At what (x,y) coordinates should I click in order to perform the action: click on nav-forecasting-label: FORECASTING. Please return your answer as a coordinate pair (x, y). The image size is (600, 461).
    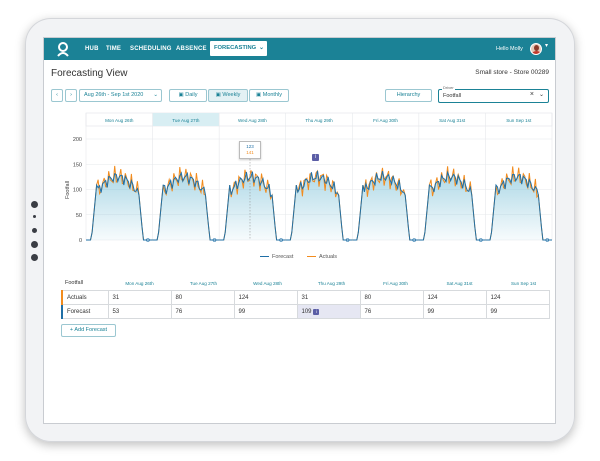
    Looking at the image, I should click on (235, 48).